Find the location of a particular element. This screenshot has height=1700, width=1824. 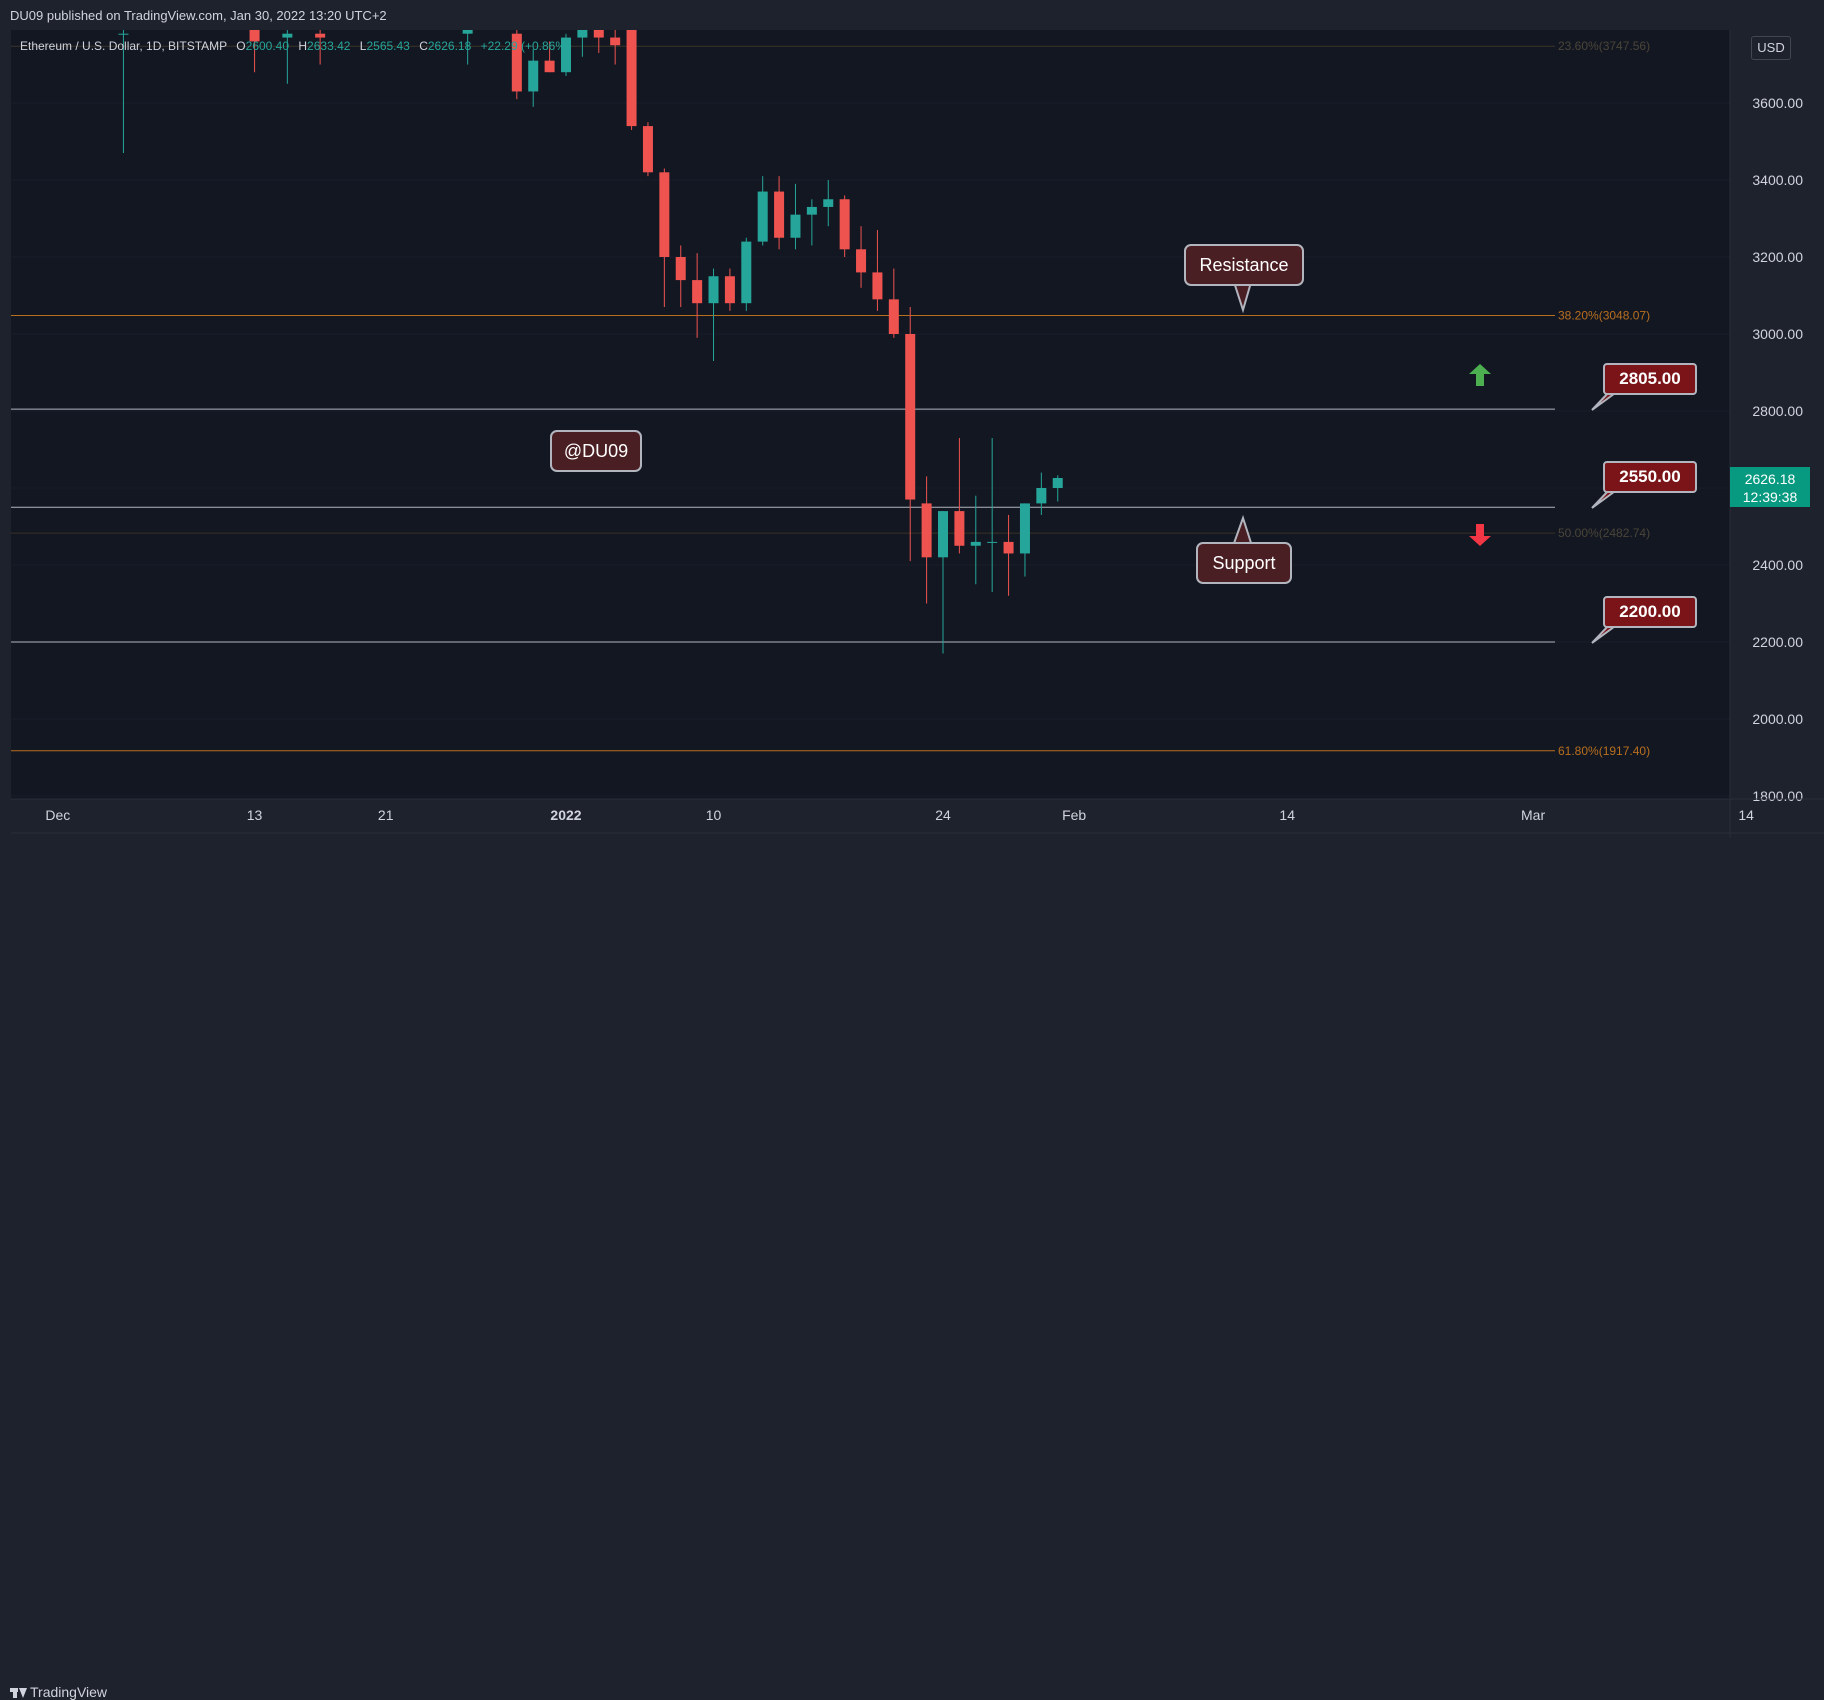

level-2805-pointer is located at coordinates (1605, 400).